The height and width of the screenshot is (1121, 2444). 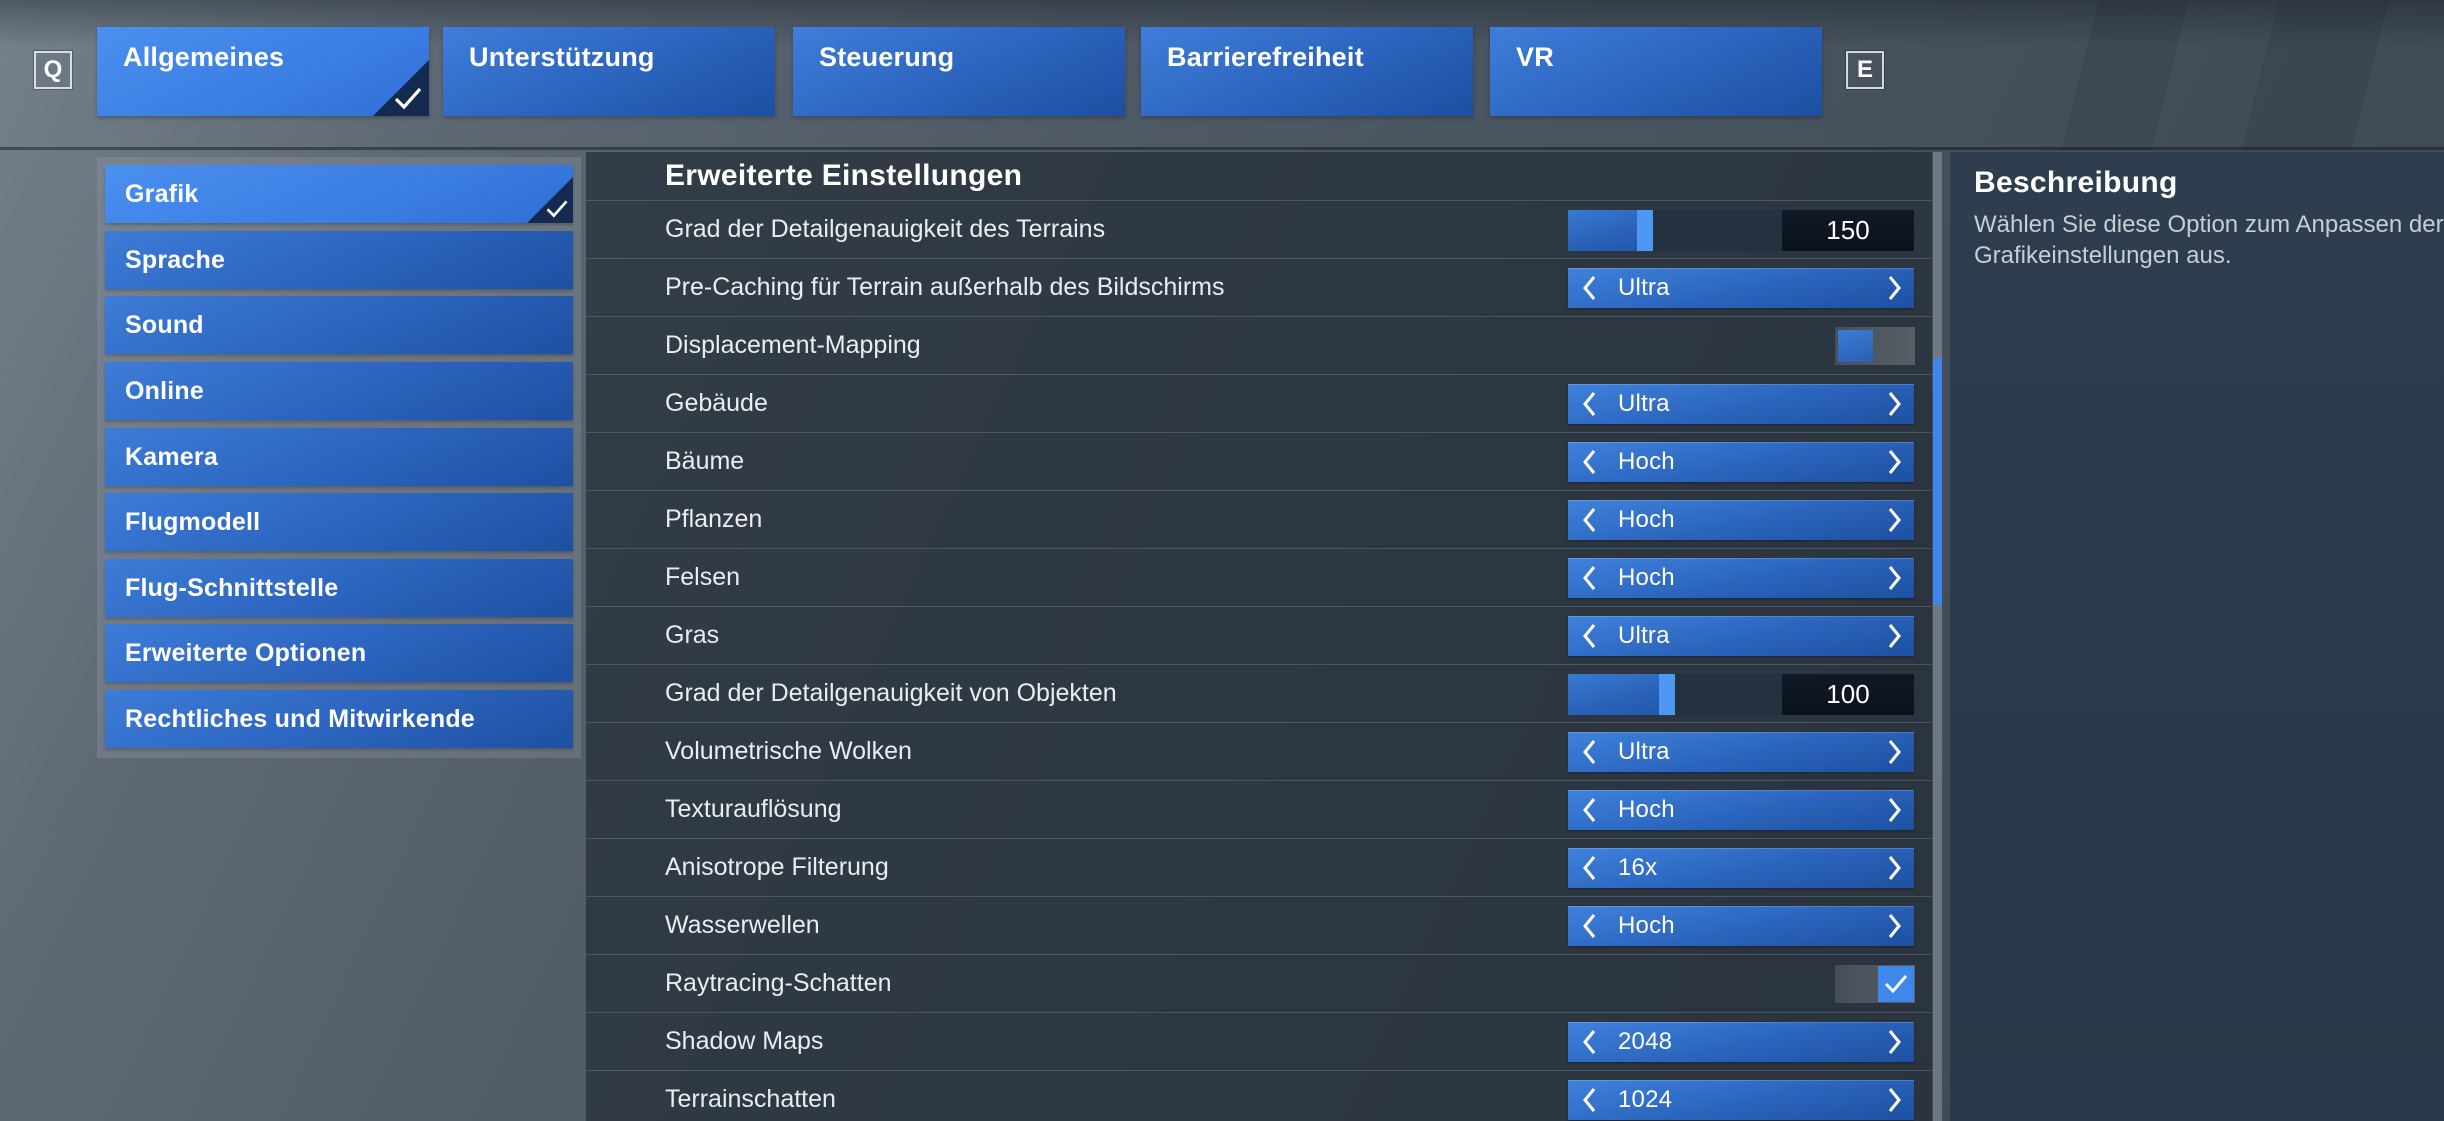 I want to click on slider-fill, so click(x=1602, y=230).